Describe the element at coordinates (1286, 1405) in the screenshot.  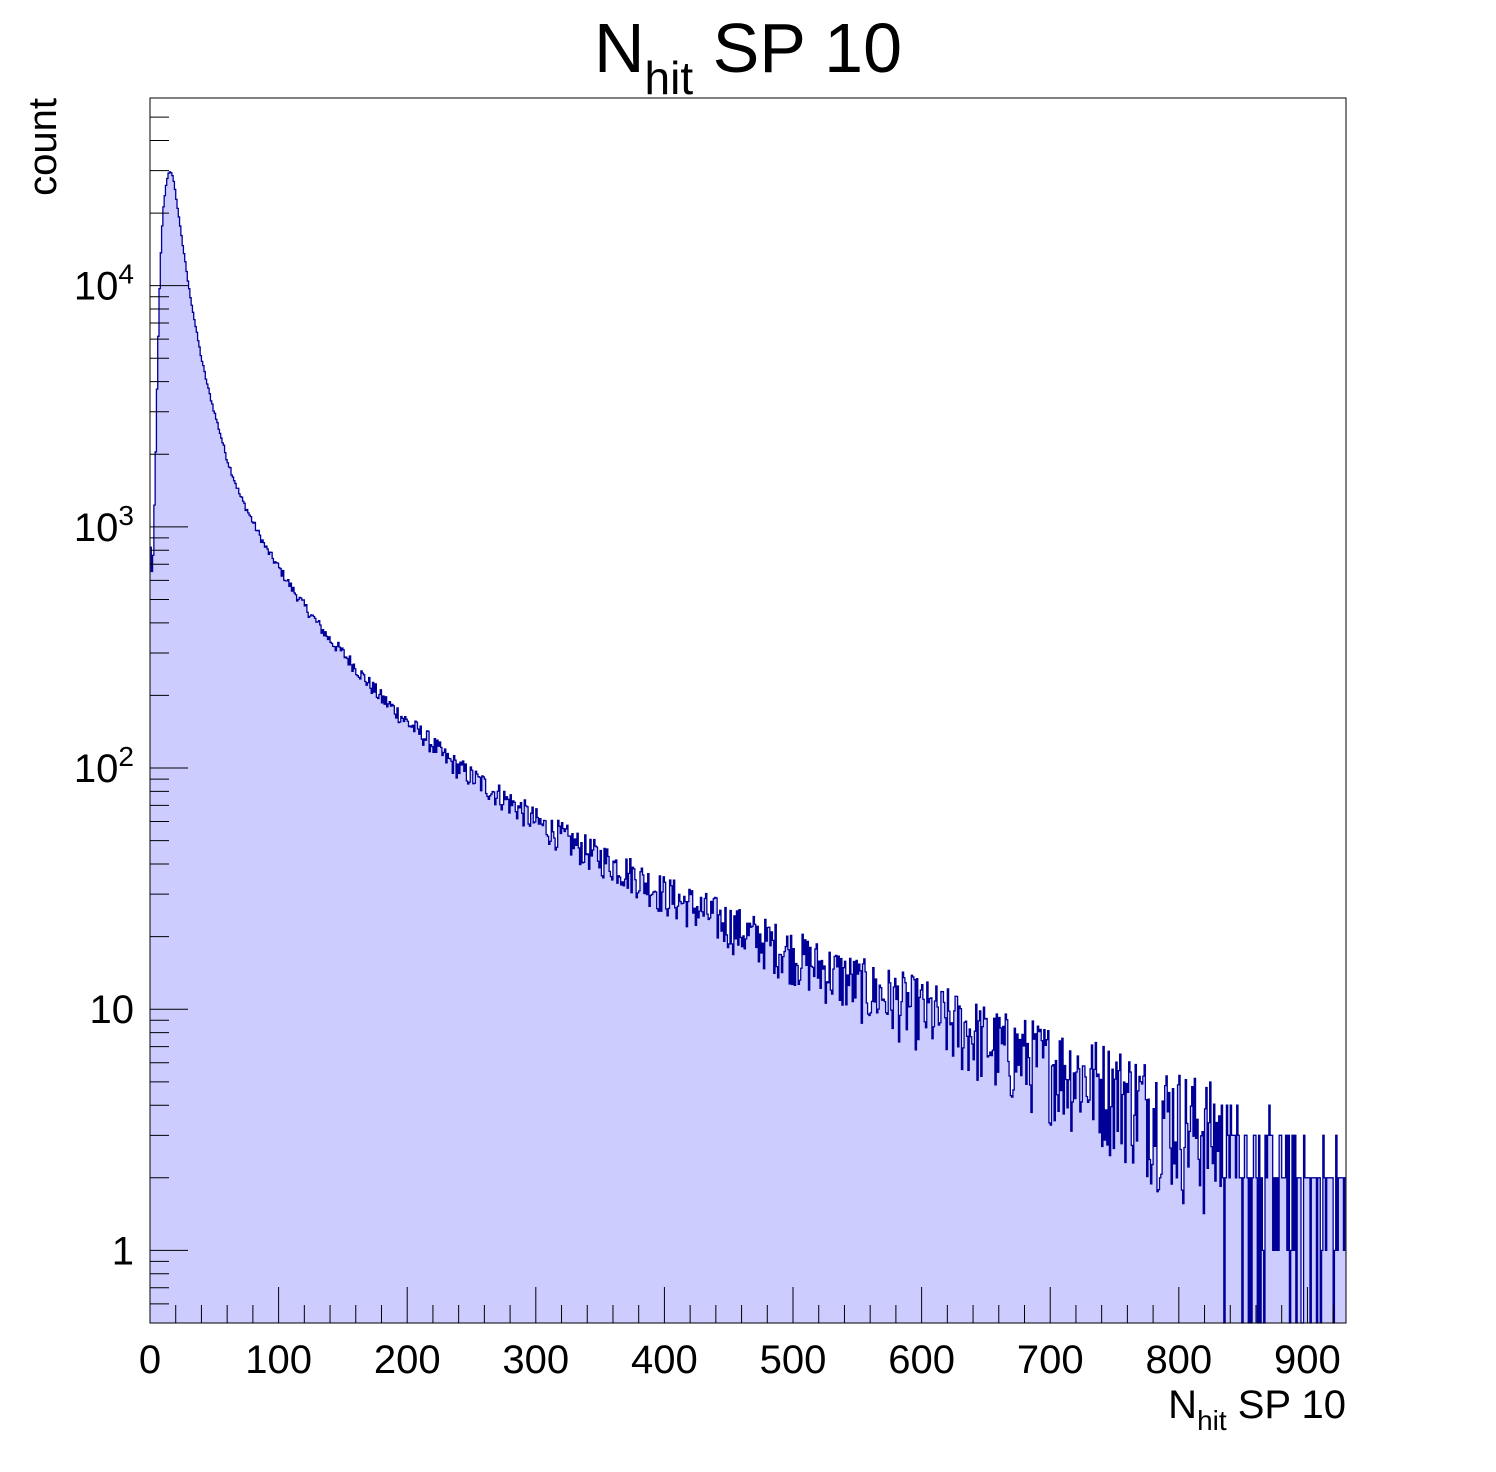
I see `x-axis-label-rest: SP 10` at that location.